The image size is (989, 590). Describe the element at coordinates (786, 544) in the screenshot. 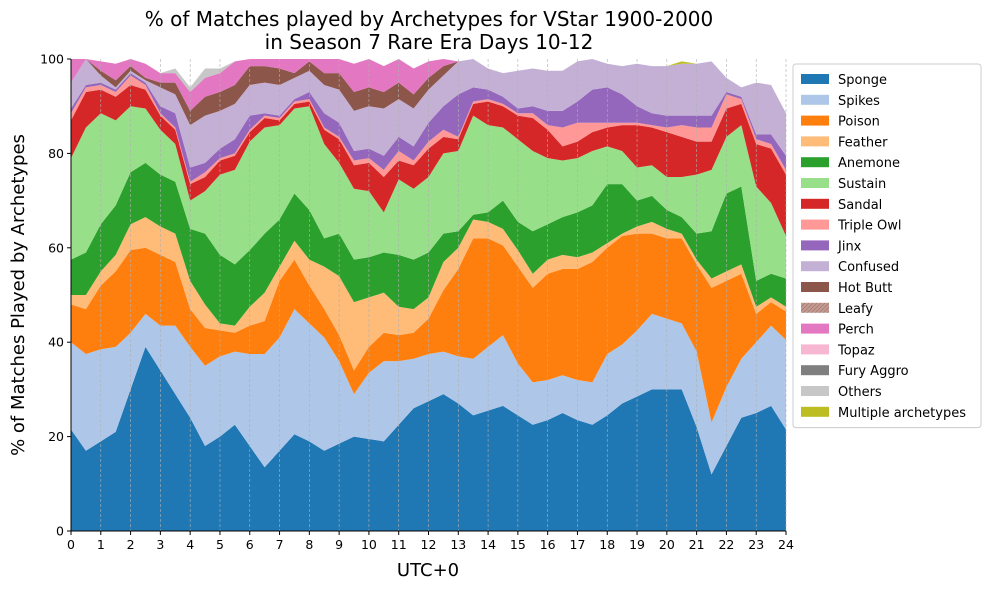

I see `x-tick-label: 24` at that location.